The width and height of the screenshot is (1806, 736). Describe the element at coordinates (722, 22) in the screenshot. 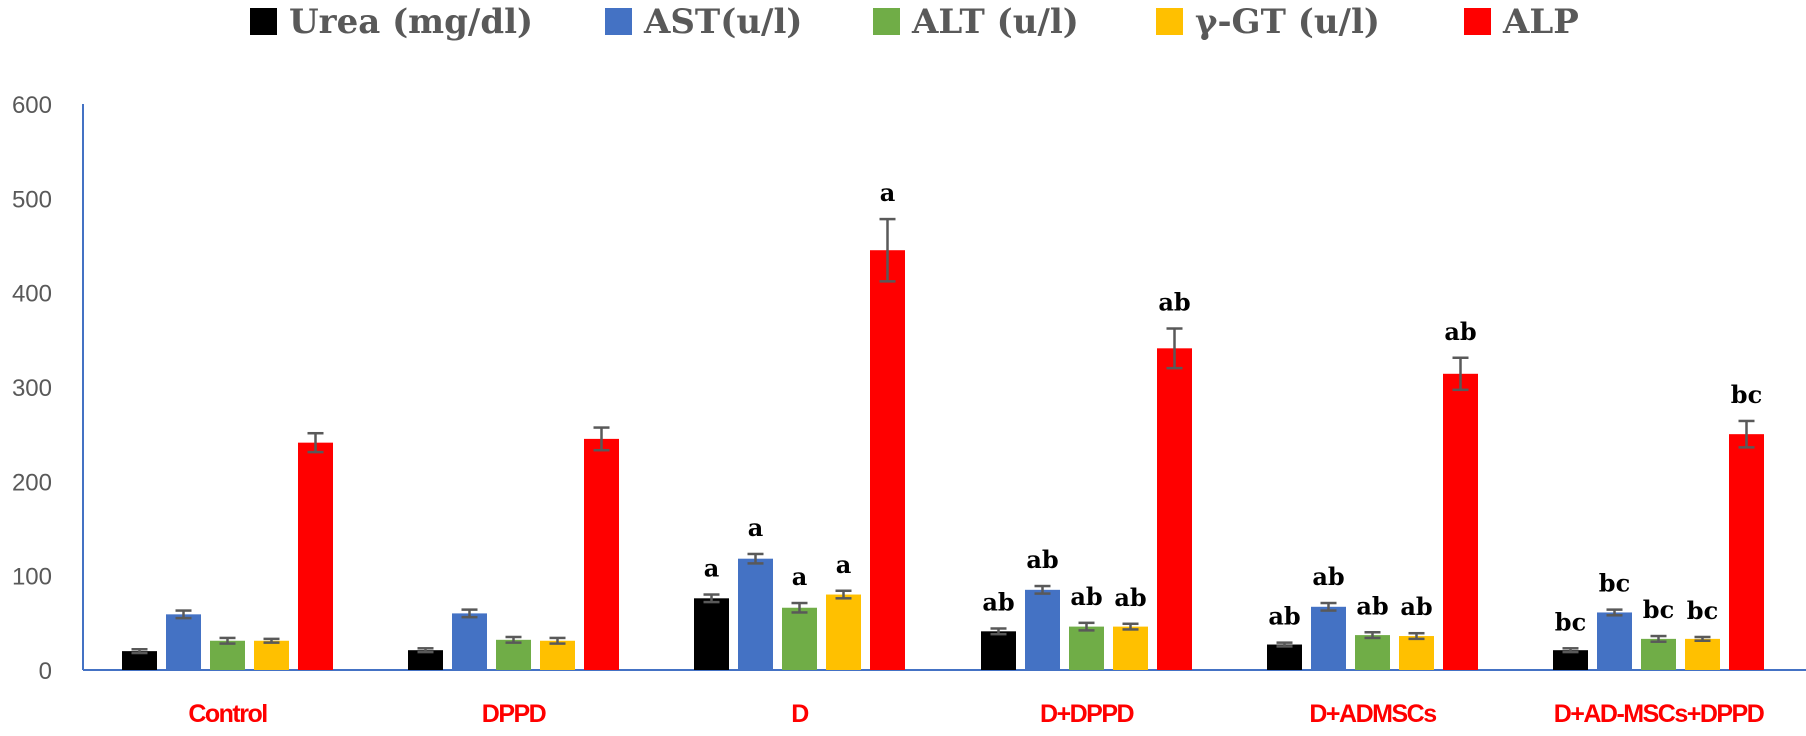

I see `legend-label-ast-u-l: AST(u/l)` at that location.